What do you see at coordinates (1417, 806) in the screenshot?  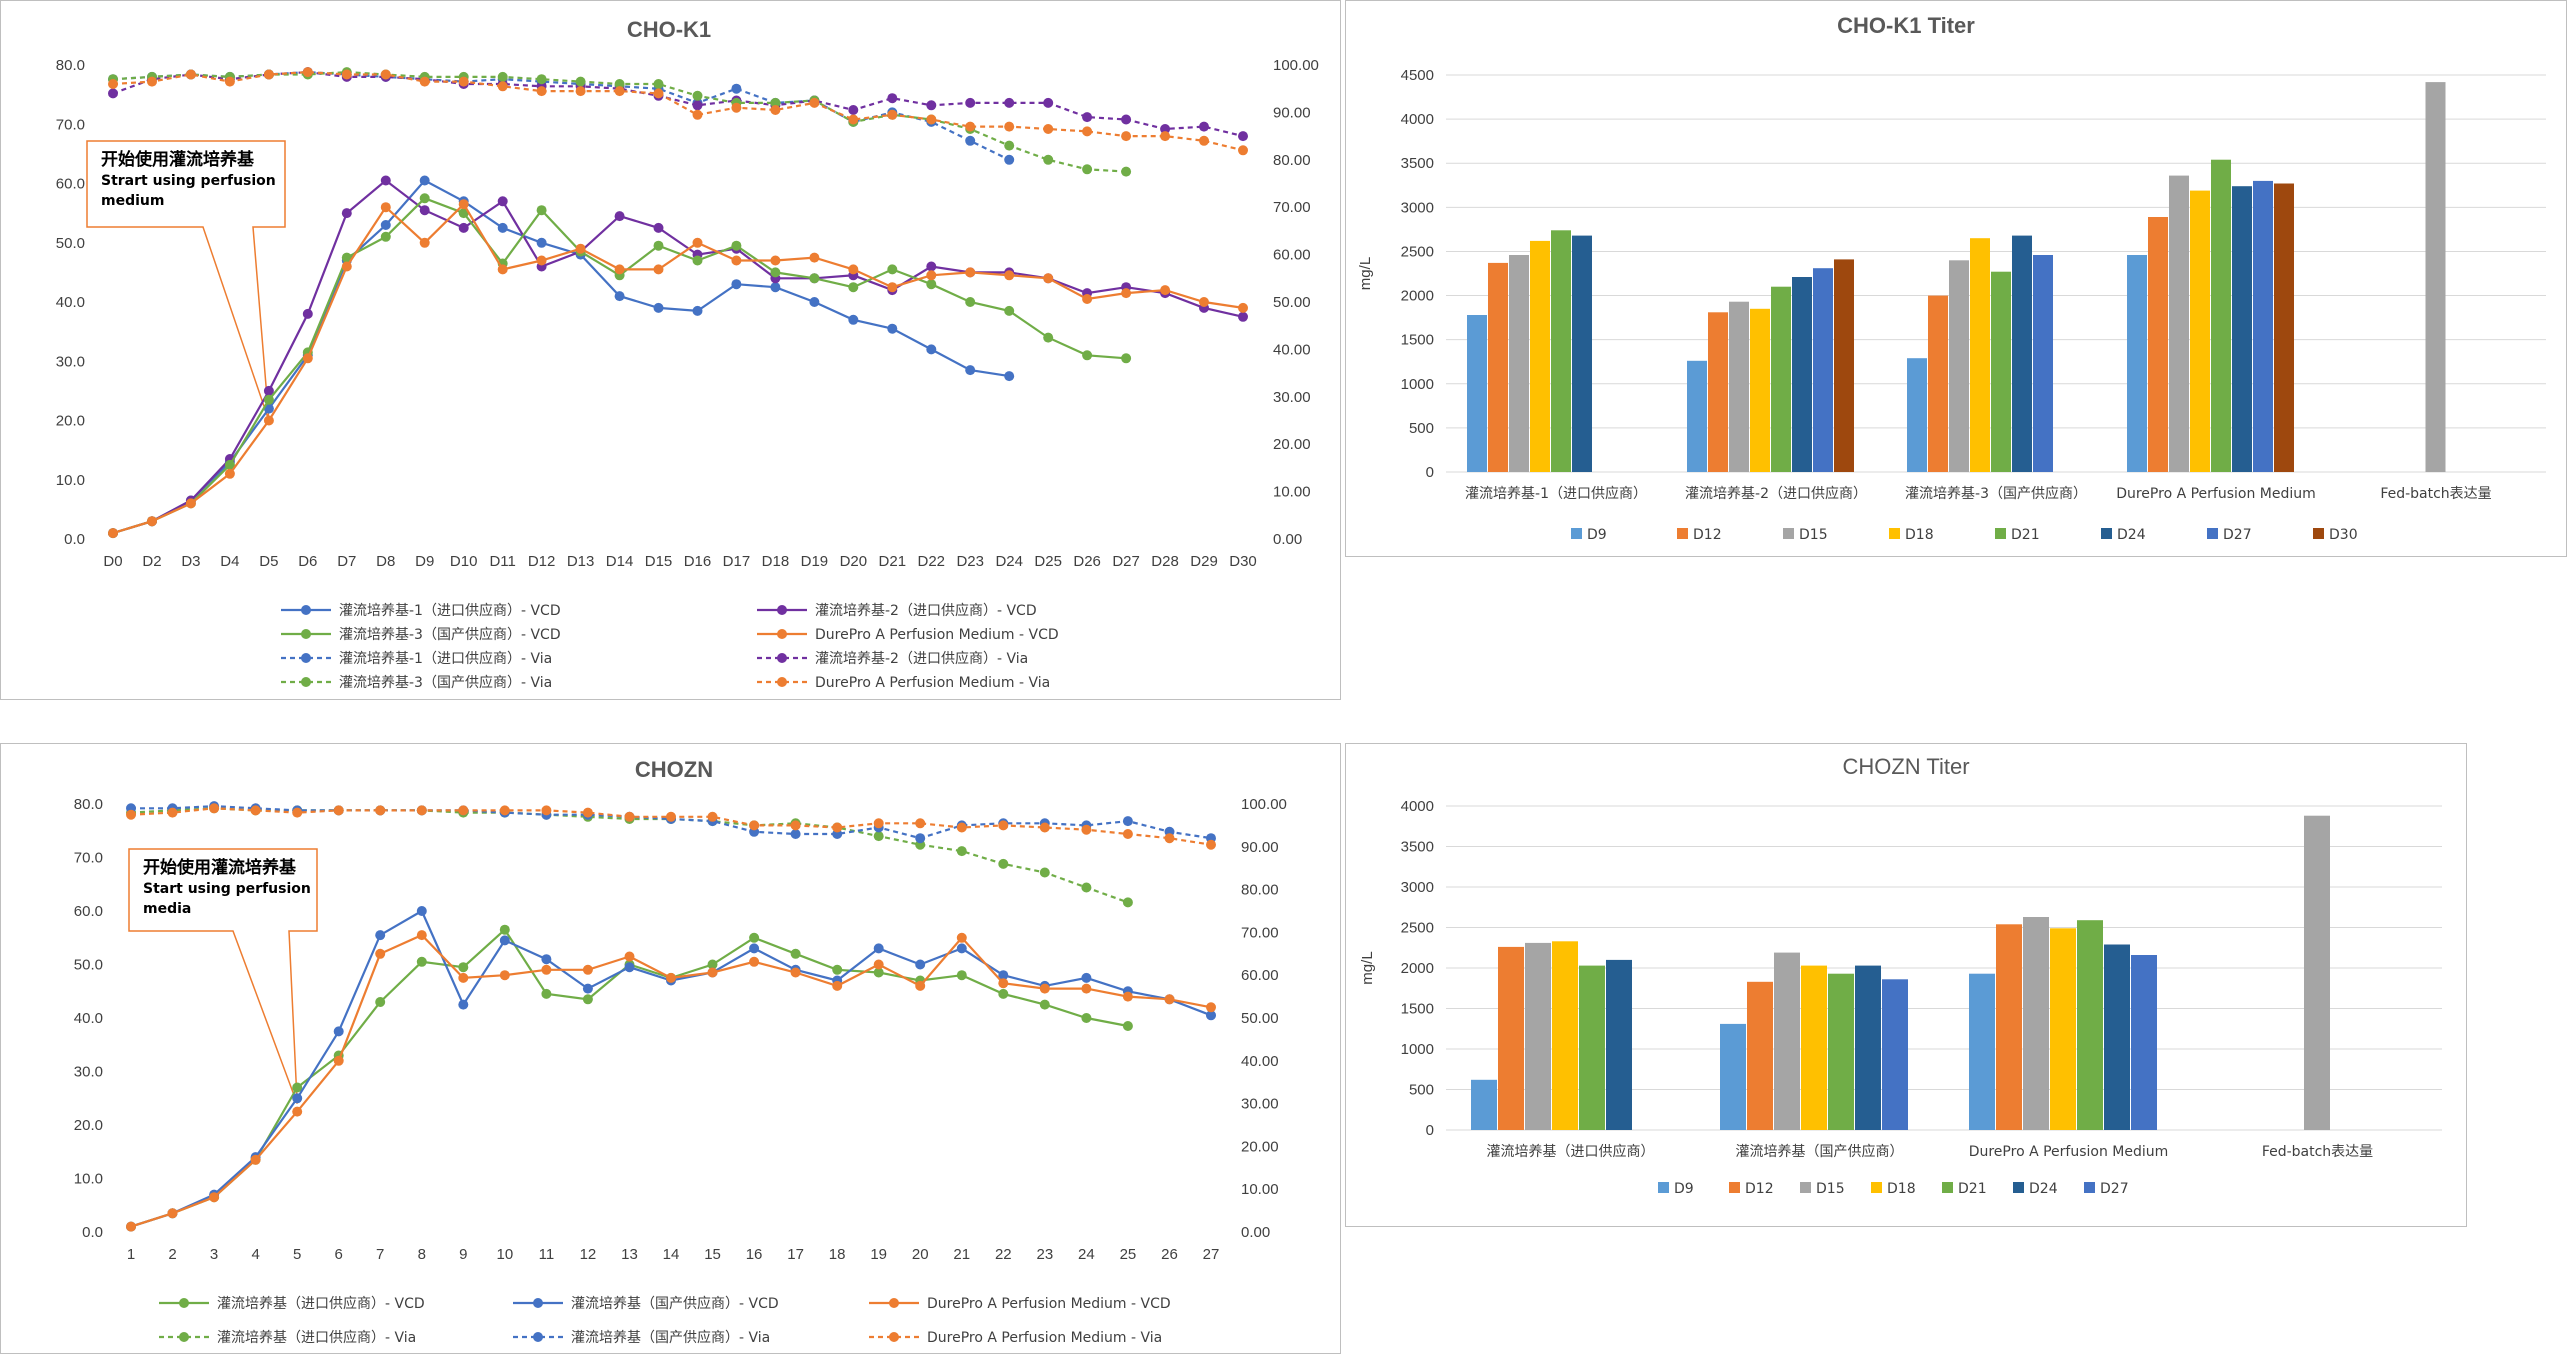 I see `y-tick-label: 4000` at bounding box center [1417, 806].